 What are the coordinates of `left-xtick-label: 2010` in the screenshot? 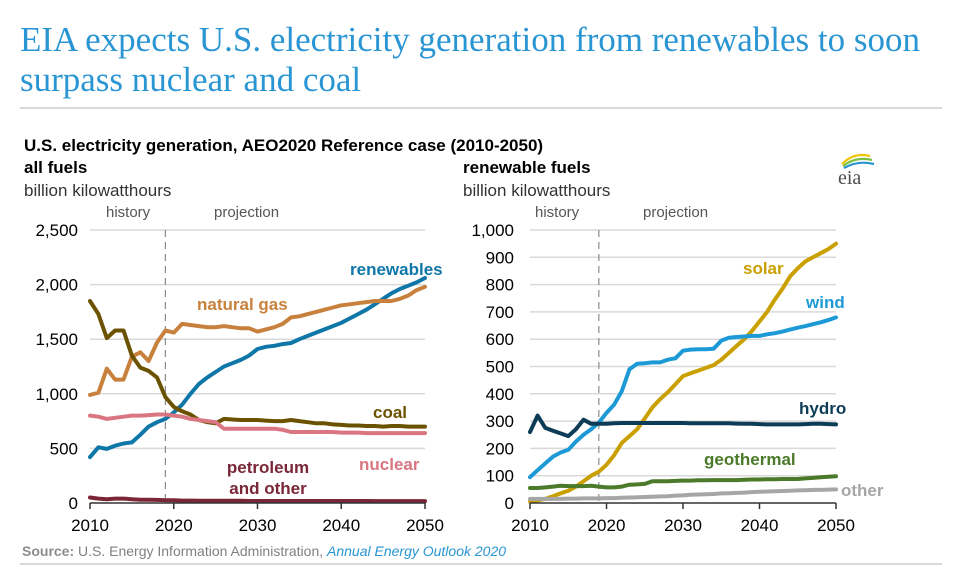 It's located at (90, 525).